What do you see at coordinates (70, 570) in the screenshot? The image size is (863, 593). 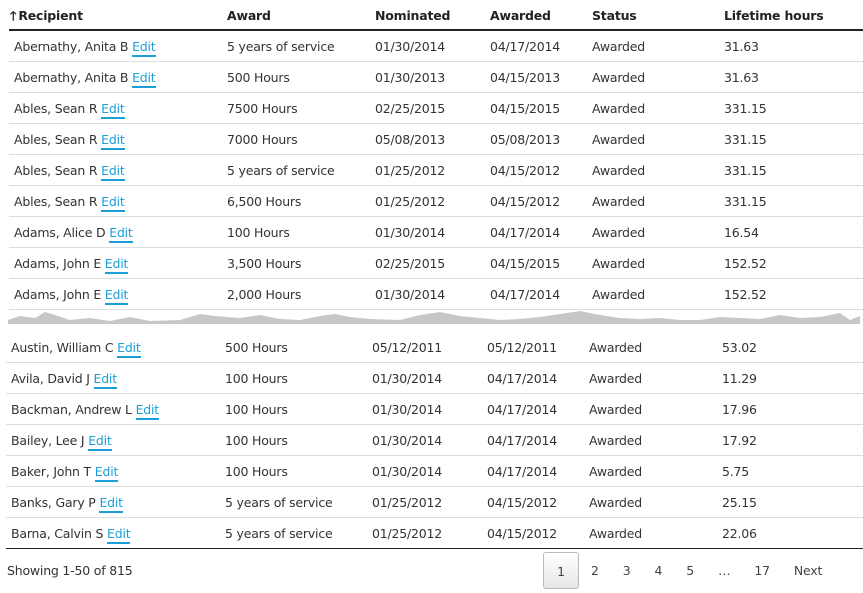 I see `results-count: Showing 1-50 of 815` at bounding box center [70, 570].